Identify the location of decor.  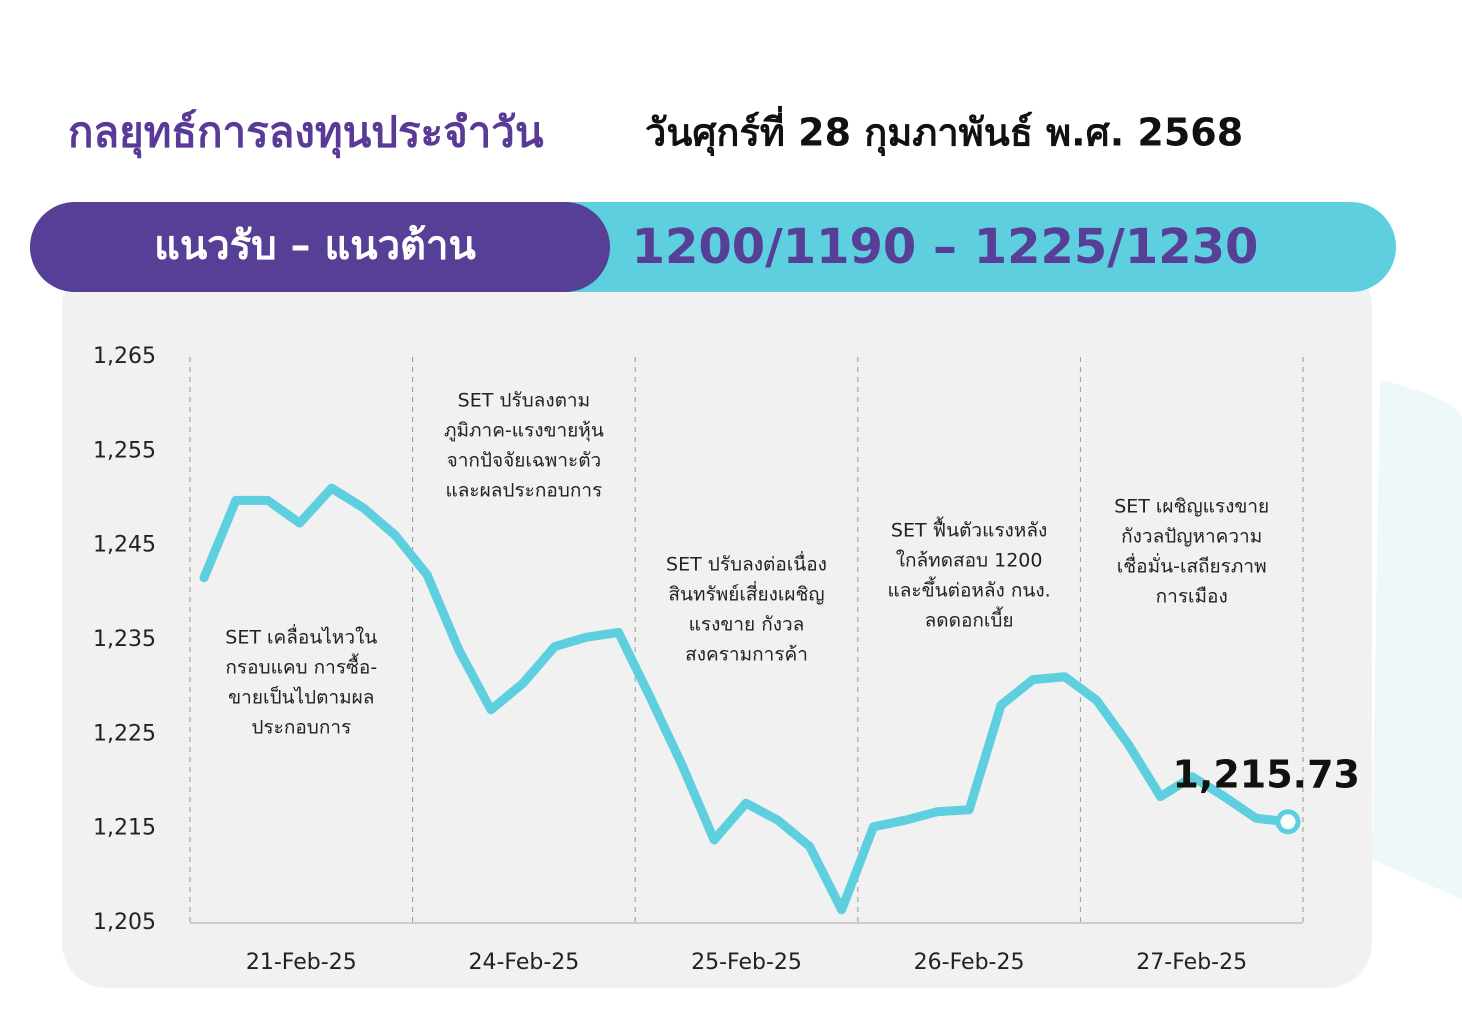
(1417, 640).